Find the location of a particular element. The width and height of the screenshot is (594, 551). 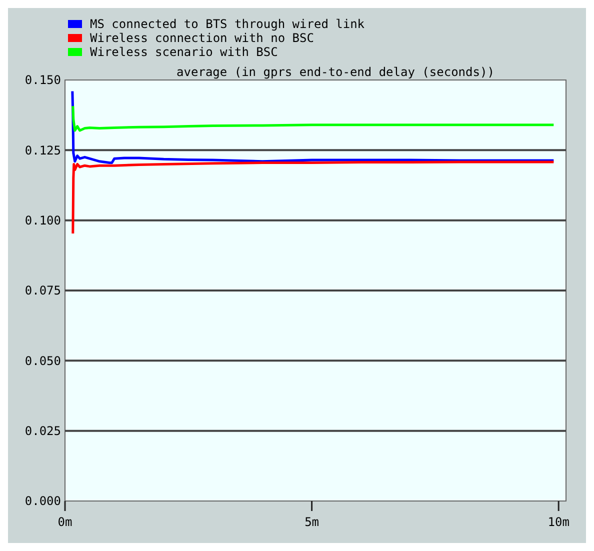

y-tick-label: 0.050 is located at coordinates (42, 361).